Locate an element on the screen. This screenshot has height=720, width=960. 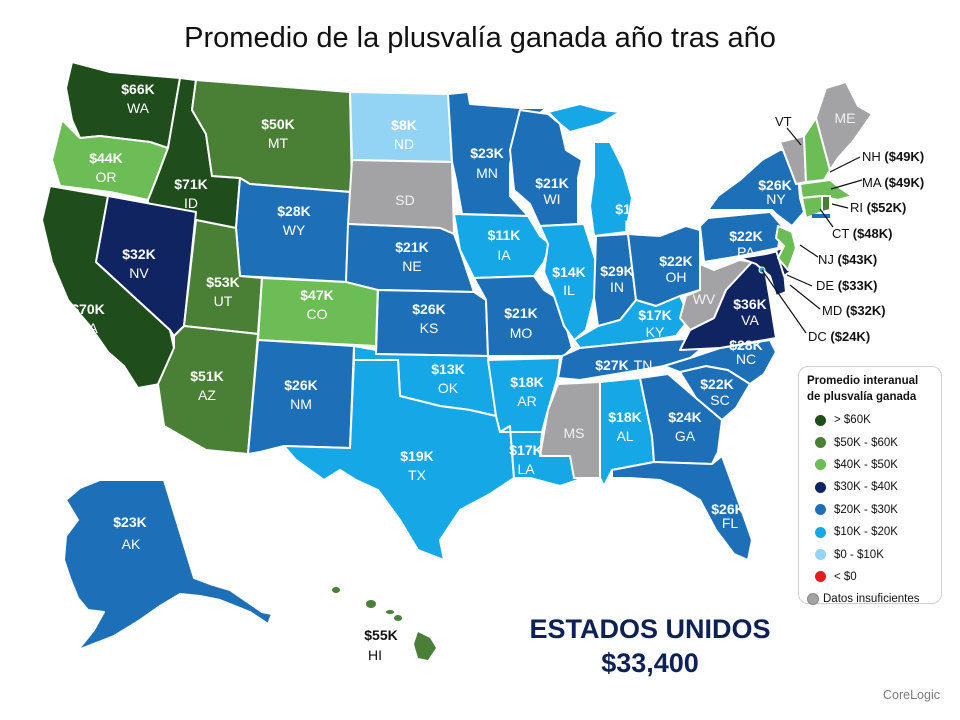
label-value-SC: $22K is located at coordinates (716, 384).